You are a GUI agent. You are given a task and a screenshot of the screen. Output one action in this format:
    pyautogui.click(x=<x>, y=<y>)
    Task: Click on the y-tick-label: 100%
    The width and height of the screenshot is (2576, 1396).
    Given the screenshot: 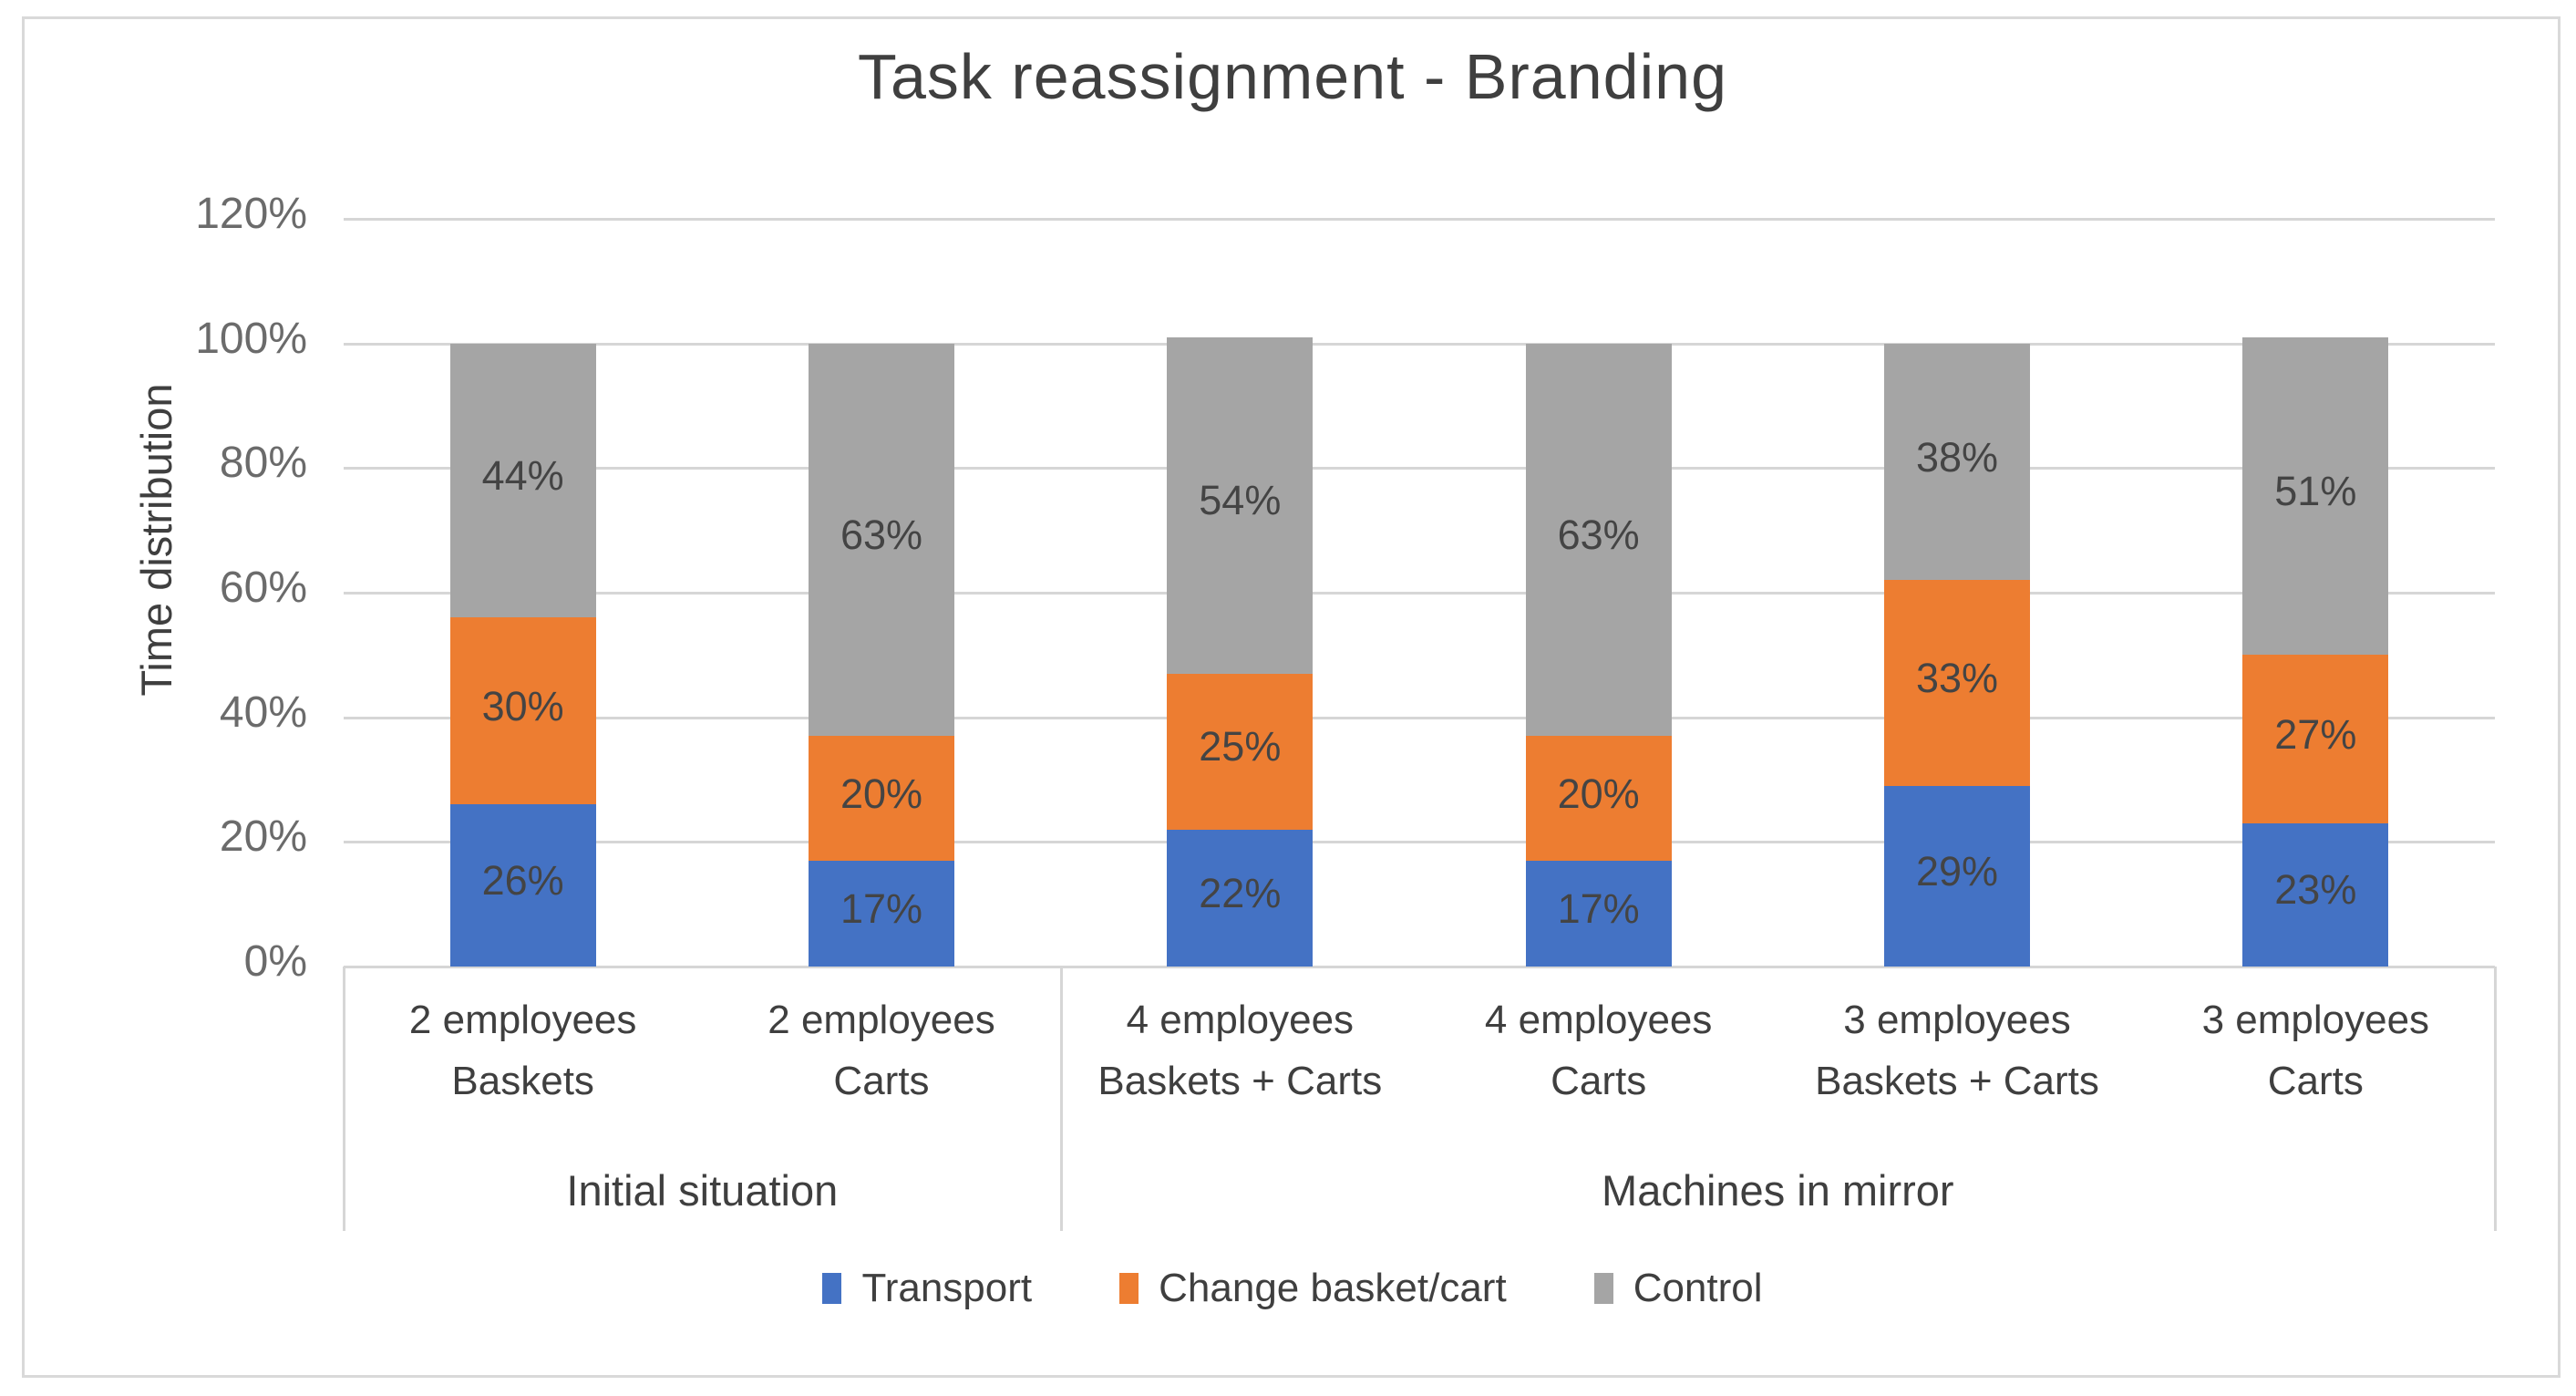 What is the action you would take?
    pyautogui.click(x=251, y=338)
    